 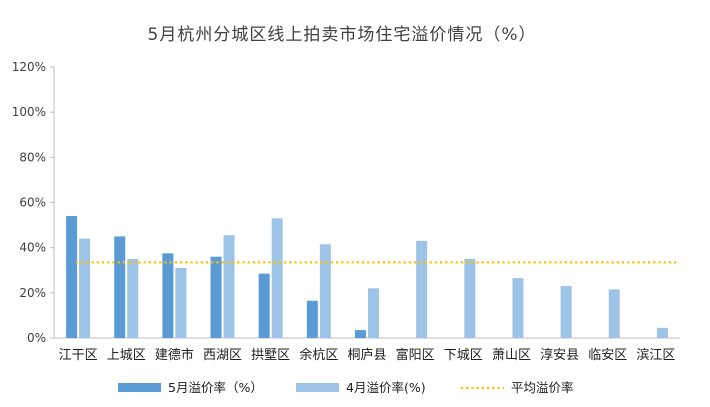 What do you see at coordinates (222, 355) in the screenshot?
I see `category-label: 西湖区` at bounding box center [222, 355].